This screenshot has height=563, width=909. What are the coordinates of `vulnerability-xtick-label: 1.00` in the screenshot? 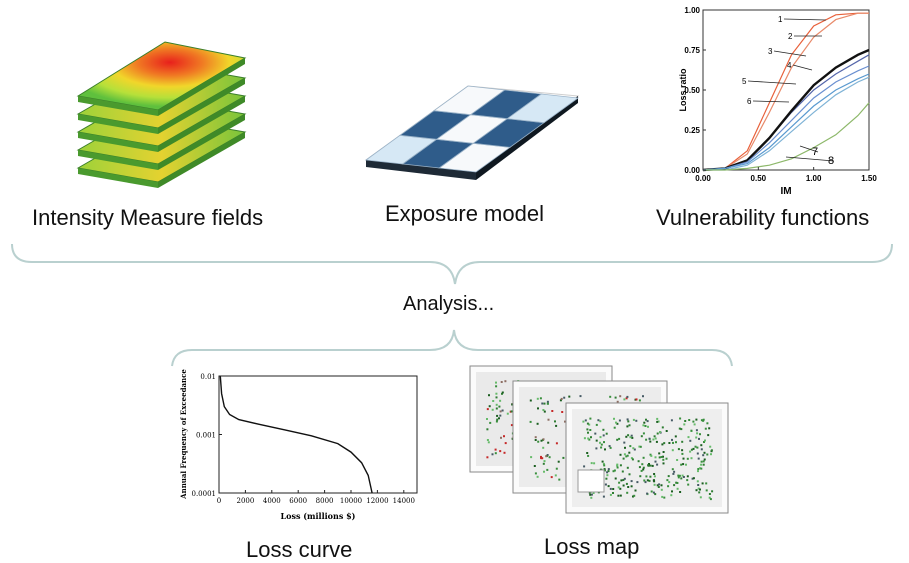 It's located at (814, 178).